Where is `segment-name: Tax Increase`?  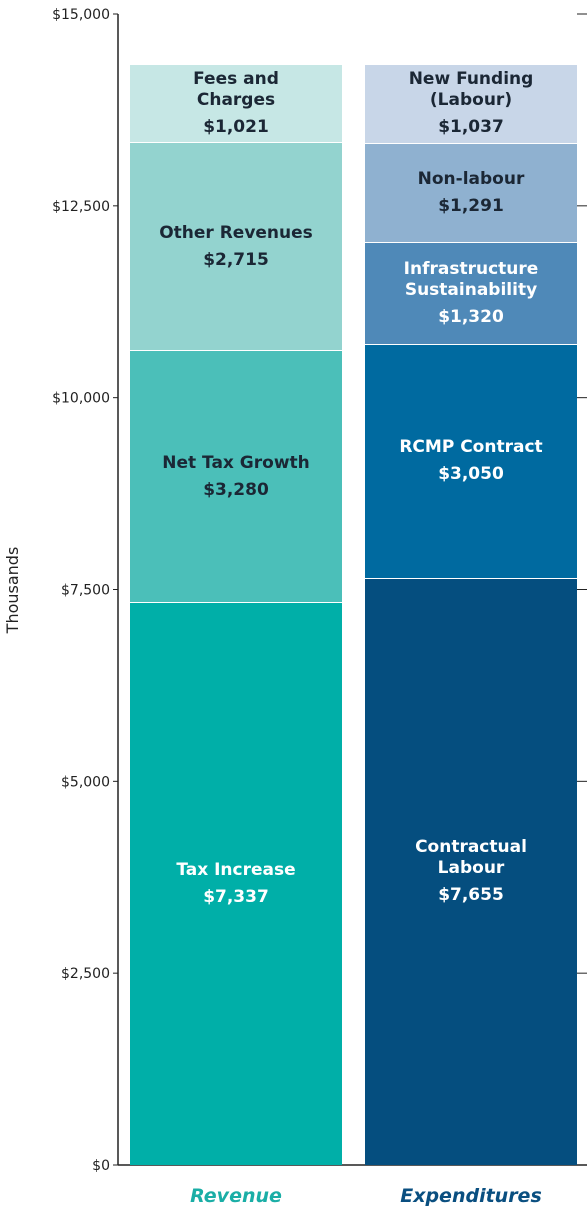
segment-name: Tax Increase is located at coordinates (236, 869).